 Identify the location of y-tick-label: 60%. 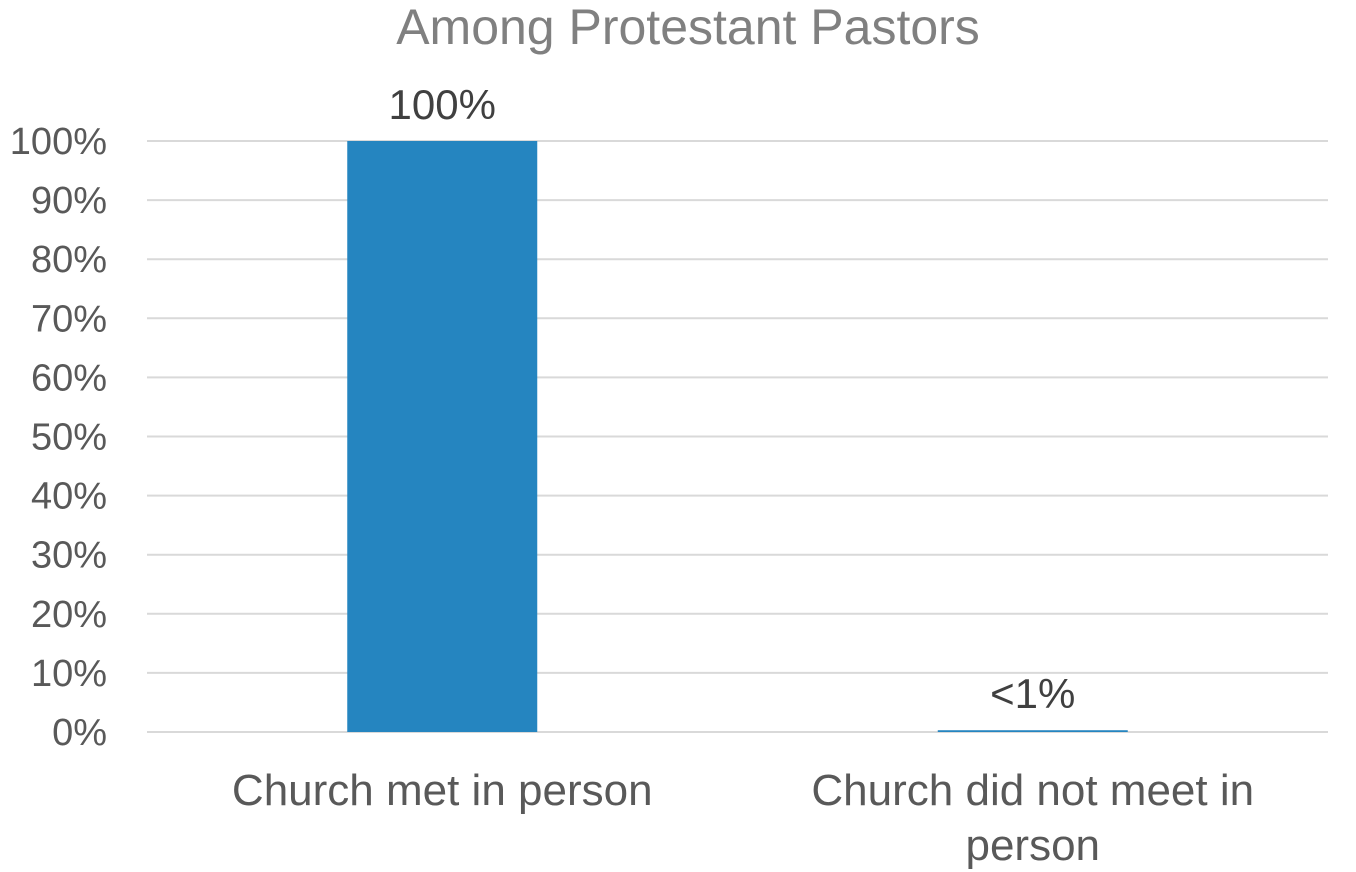
(69, 378).